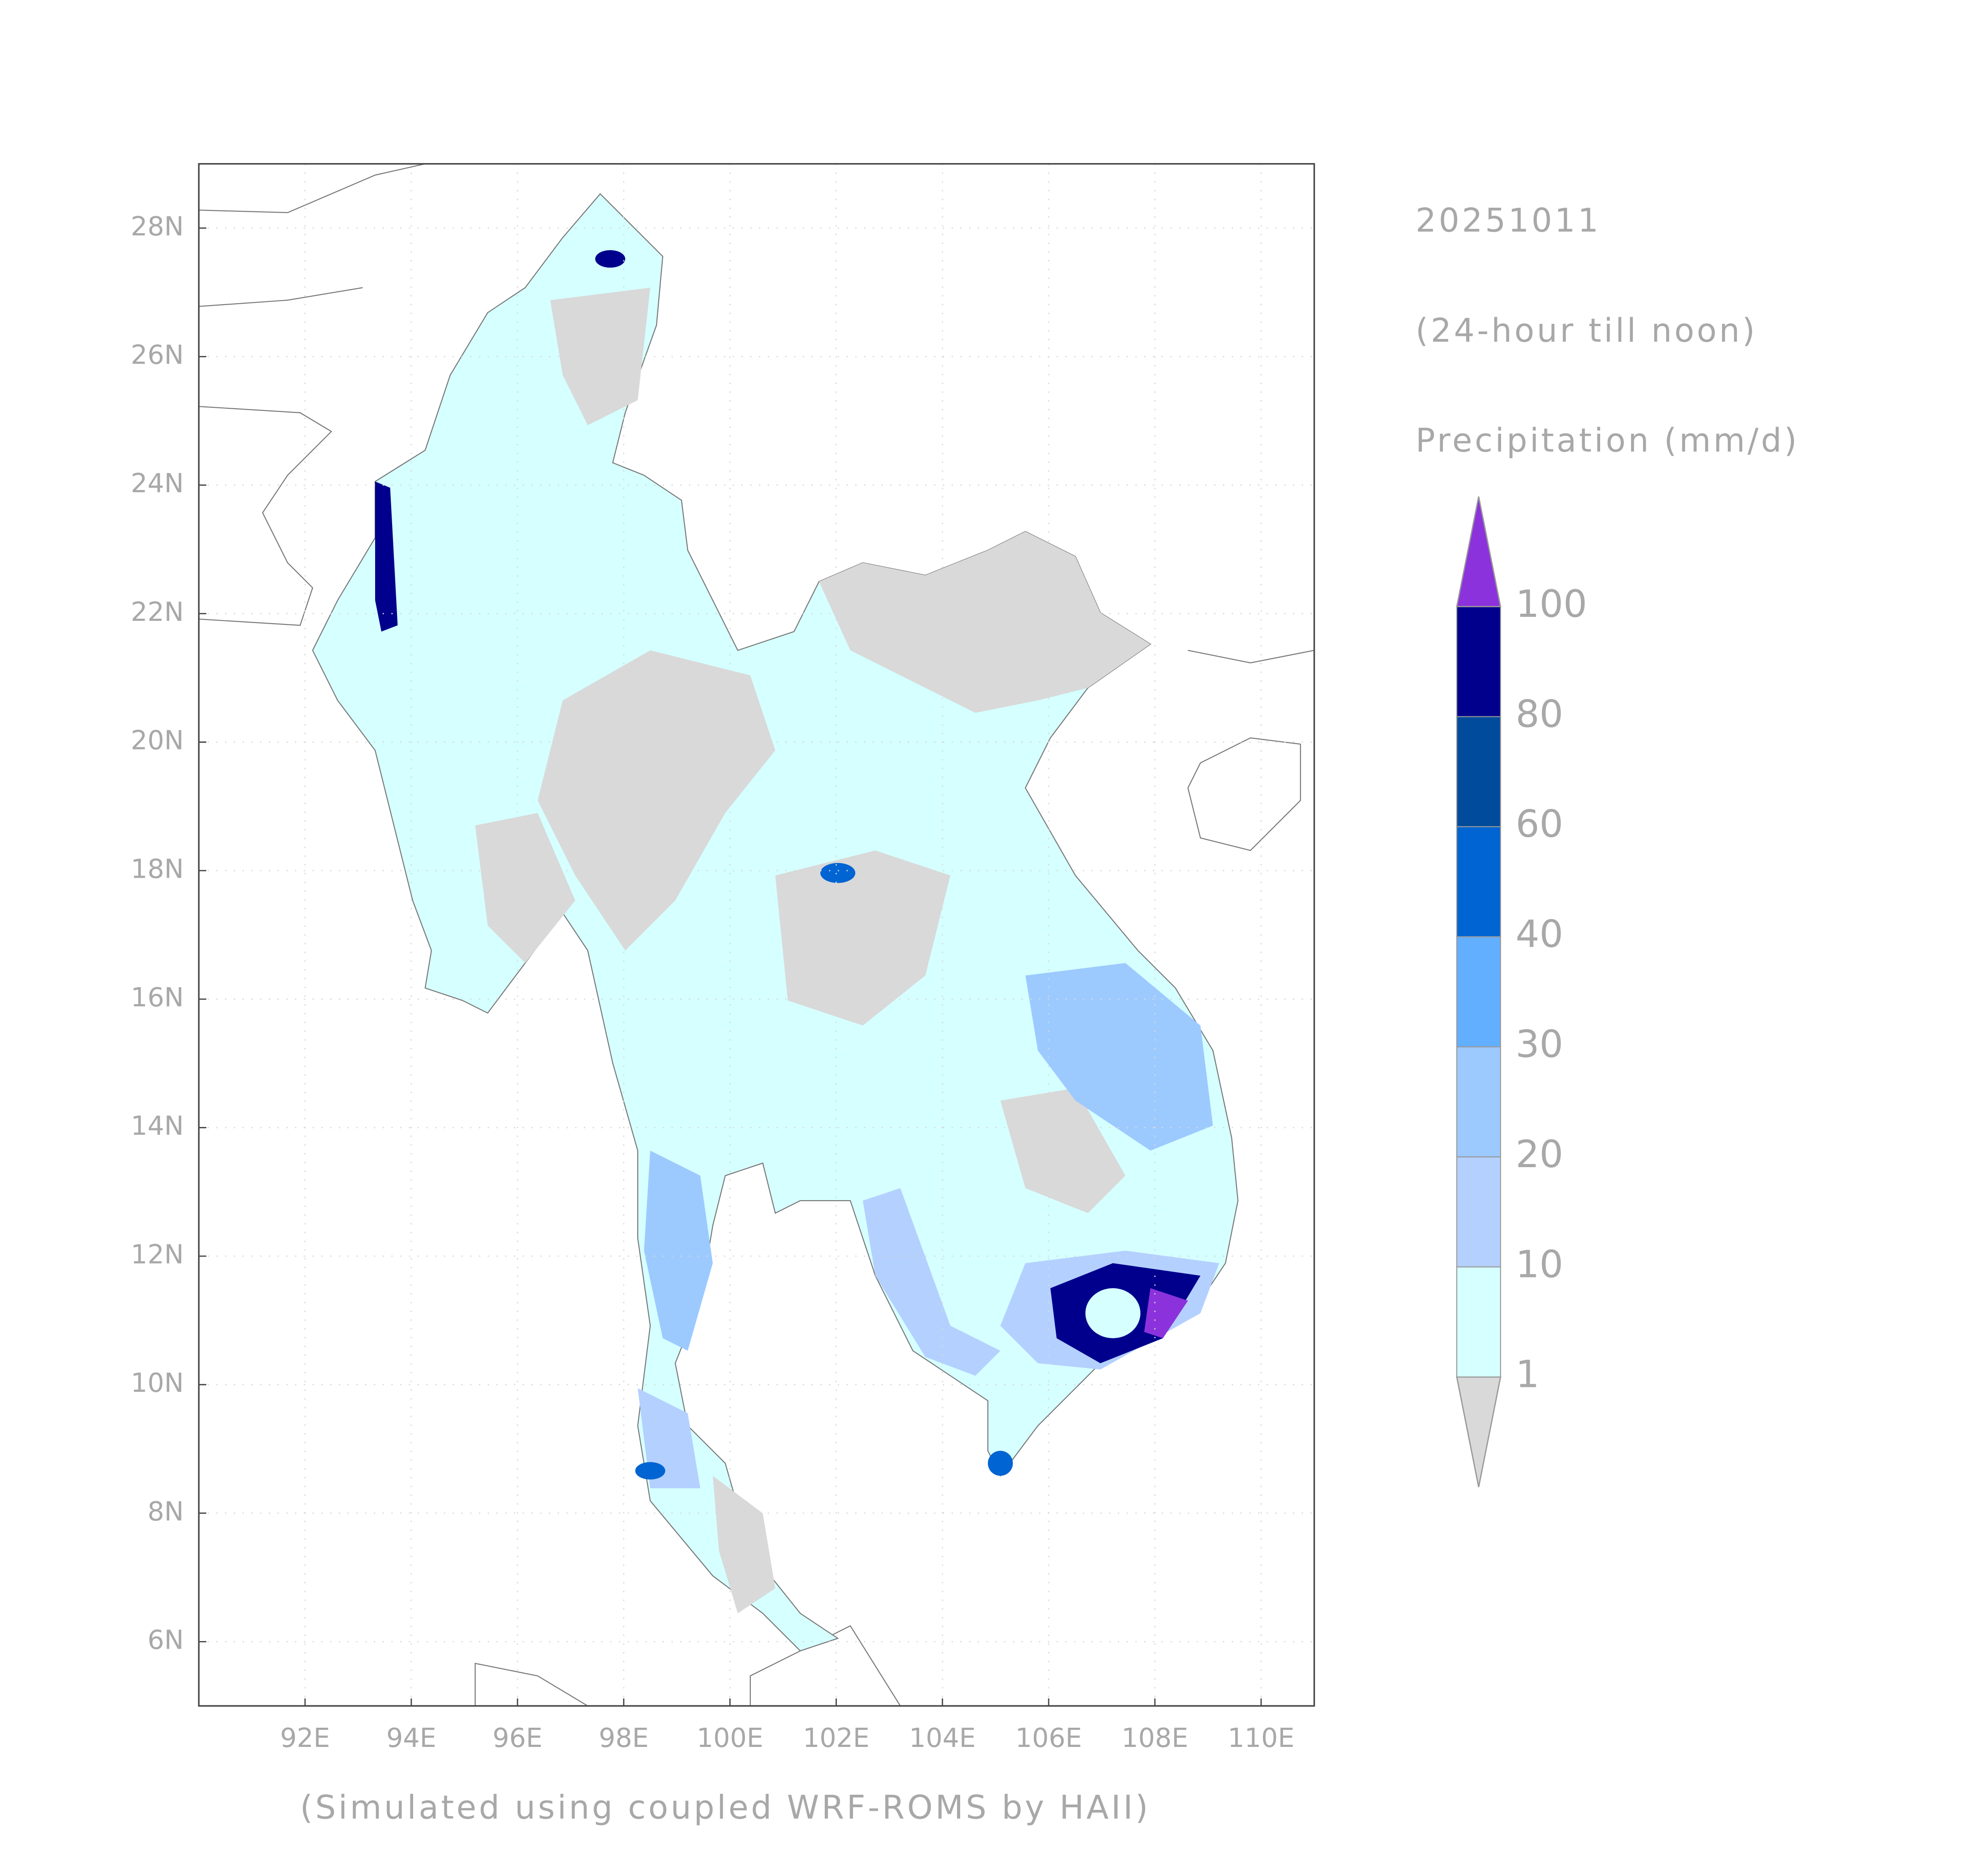 The width and height of the screenshot is (1965, 1876). What do you see at coordinates (1540, 824) in the screenshot?
I see `colorbar-label: 60` at bounding box center [1540, 824].